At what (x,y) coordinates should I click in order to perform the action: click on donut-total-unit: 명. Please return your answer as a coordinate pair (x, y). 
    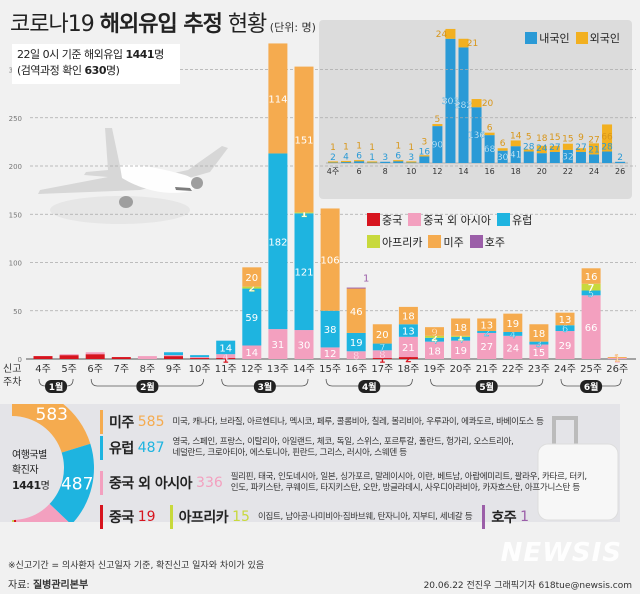
    Looking at the image, I should click on (45, 486).